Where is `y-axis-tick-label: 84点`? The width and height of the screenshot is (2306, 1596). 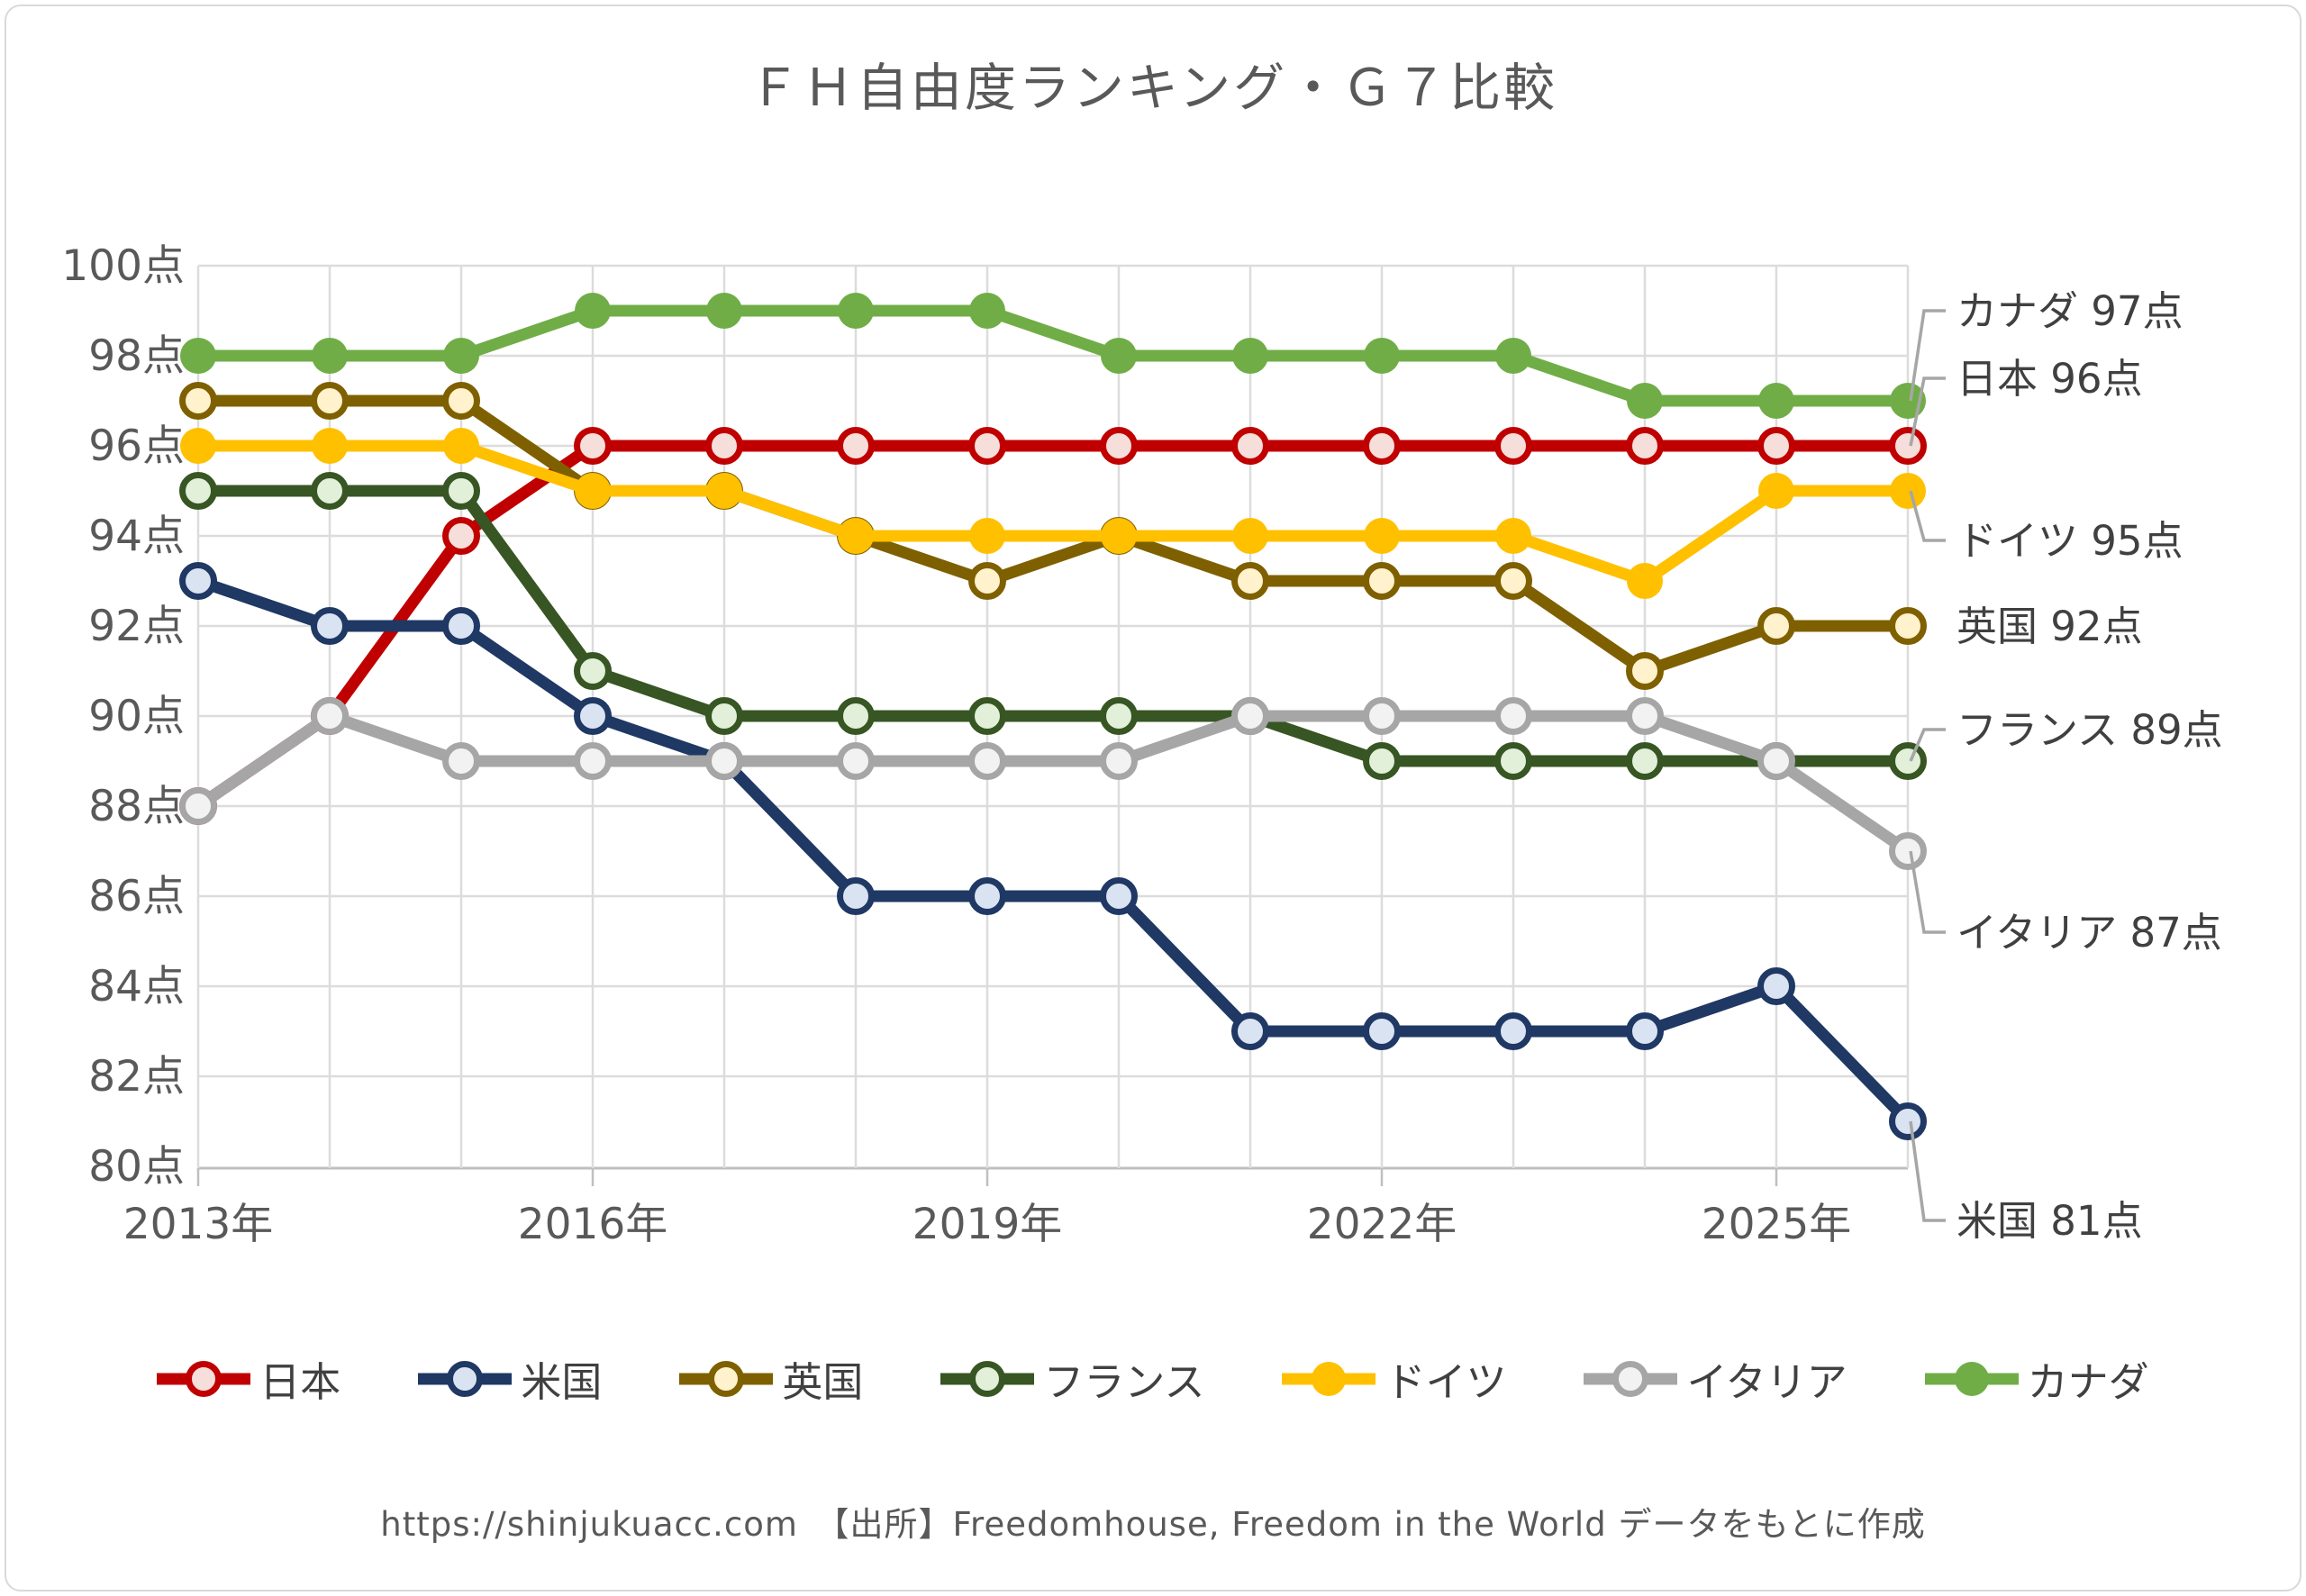
y-axis-tick-label: 84点 is located at coordinates (136, 986).